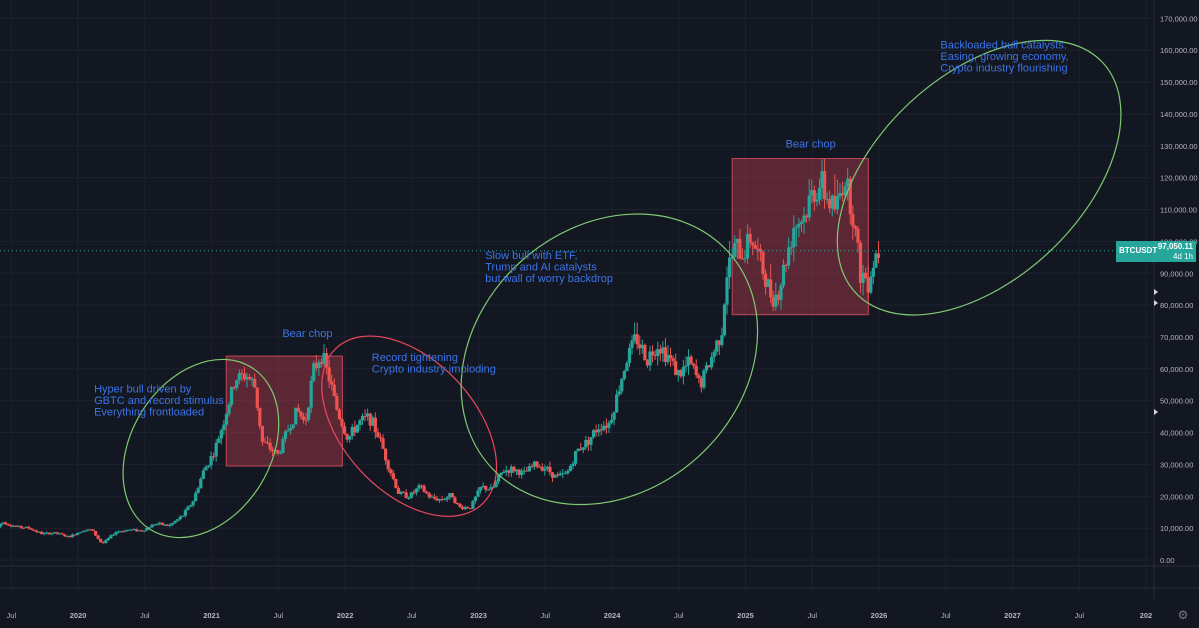  I want to click on bar-countdown: 4d 1h, so click(1182, 256).